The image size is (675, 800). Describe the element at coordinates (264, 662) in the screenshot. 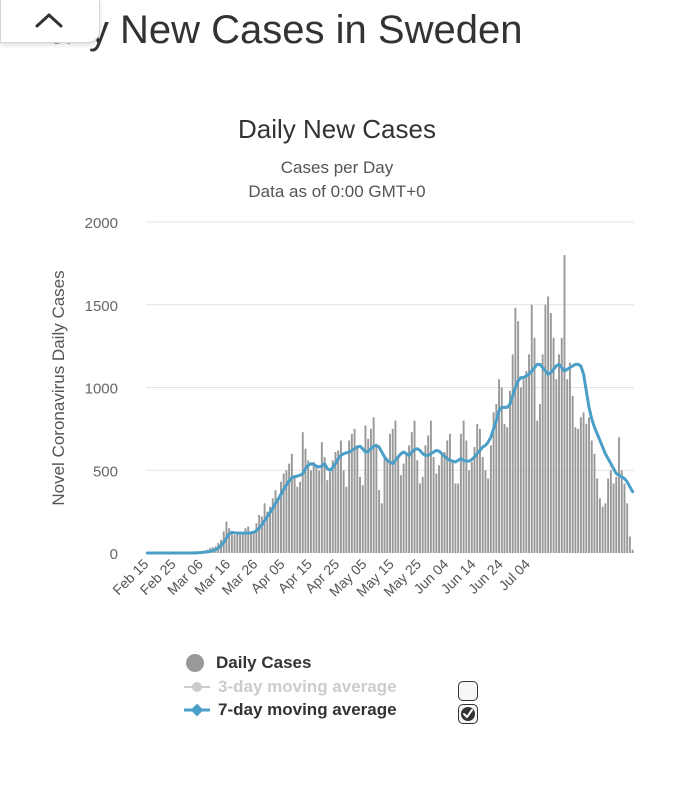

I see `legend-daily-cases-label: Daily Cases` at that location.